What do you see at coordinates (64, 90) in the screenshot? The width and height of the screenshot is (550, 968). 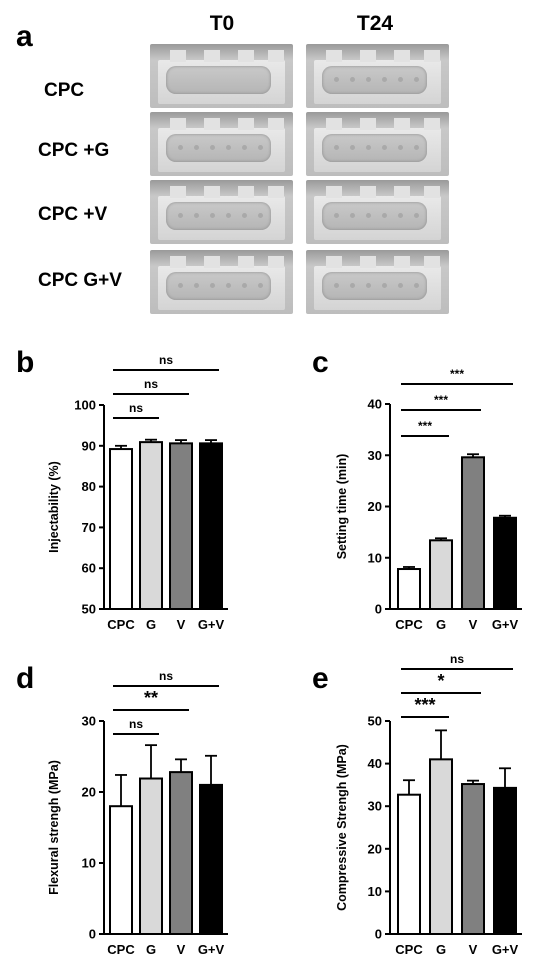 I see `row-label-cpc: CPC` at bounding box center [64, 90].